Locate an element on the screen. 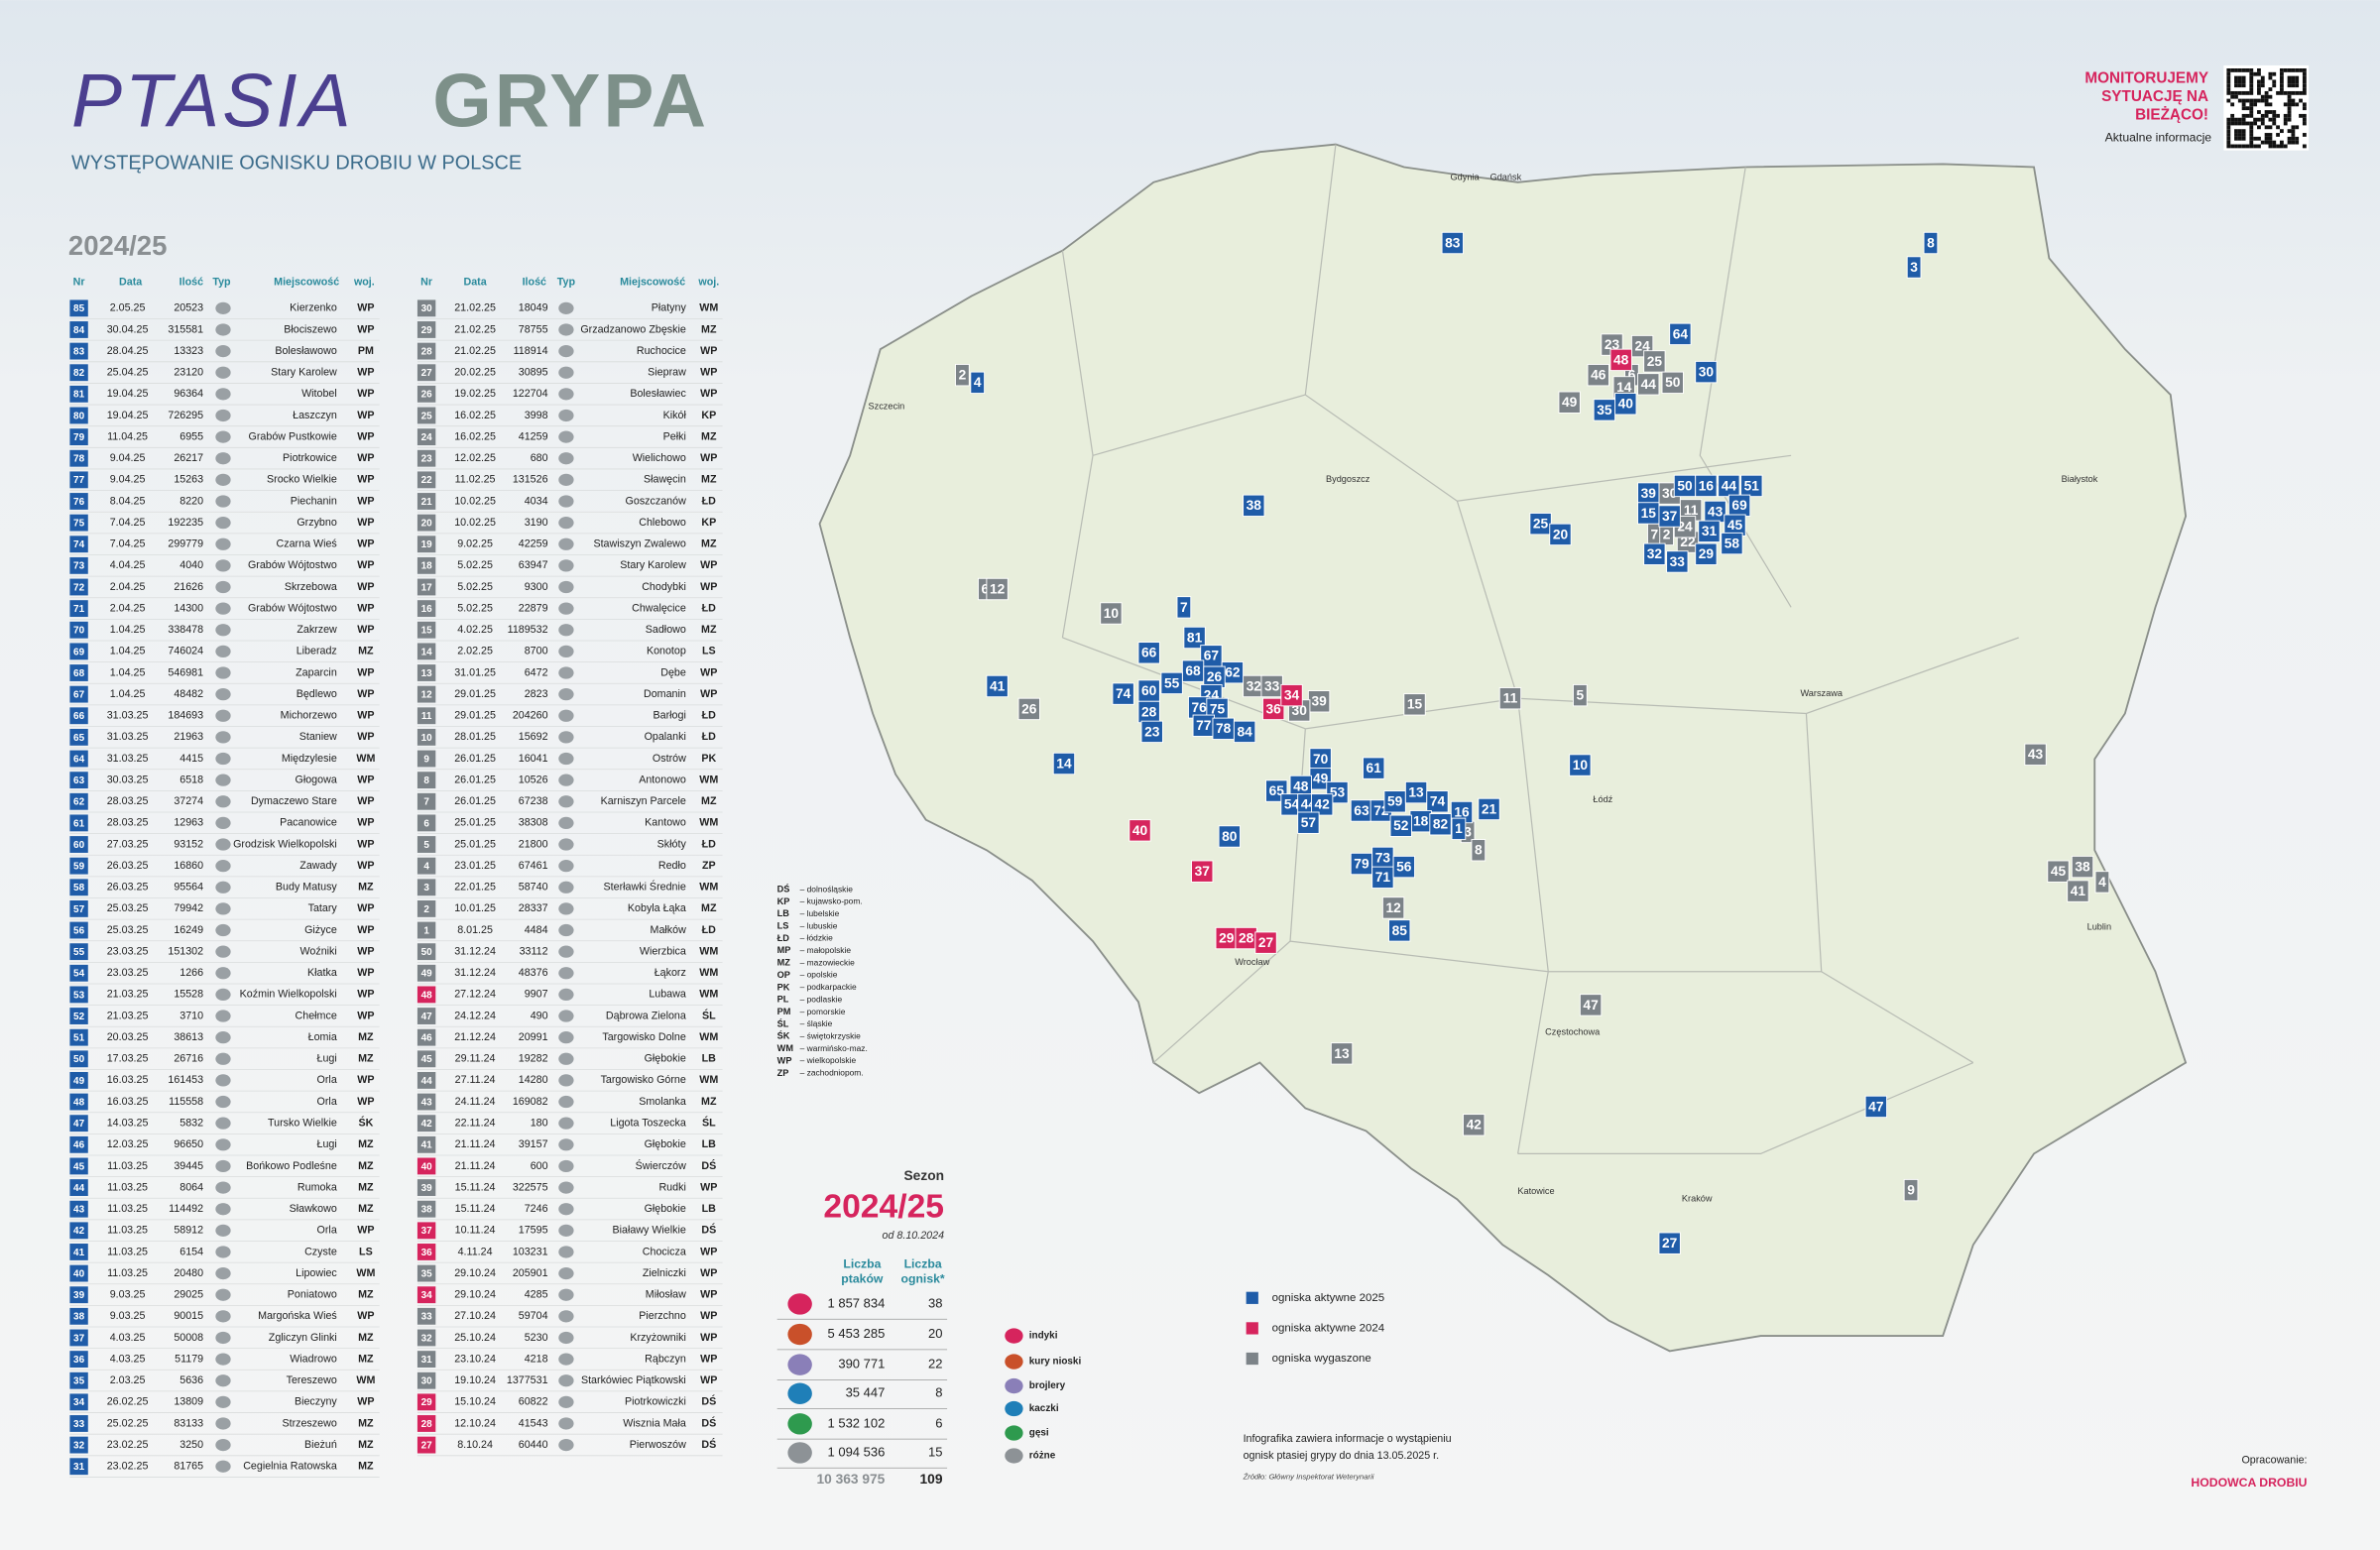 The width and height of the screenshot is (2380, 1550). outbreak-number: 32 is located at coordinates (1254, 685).